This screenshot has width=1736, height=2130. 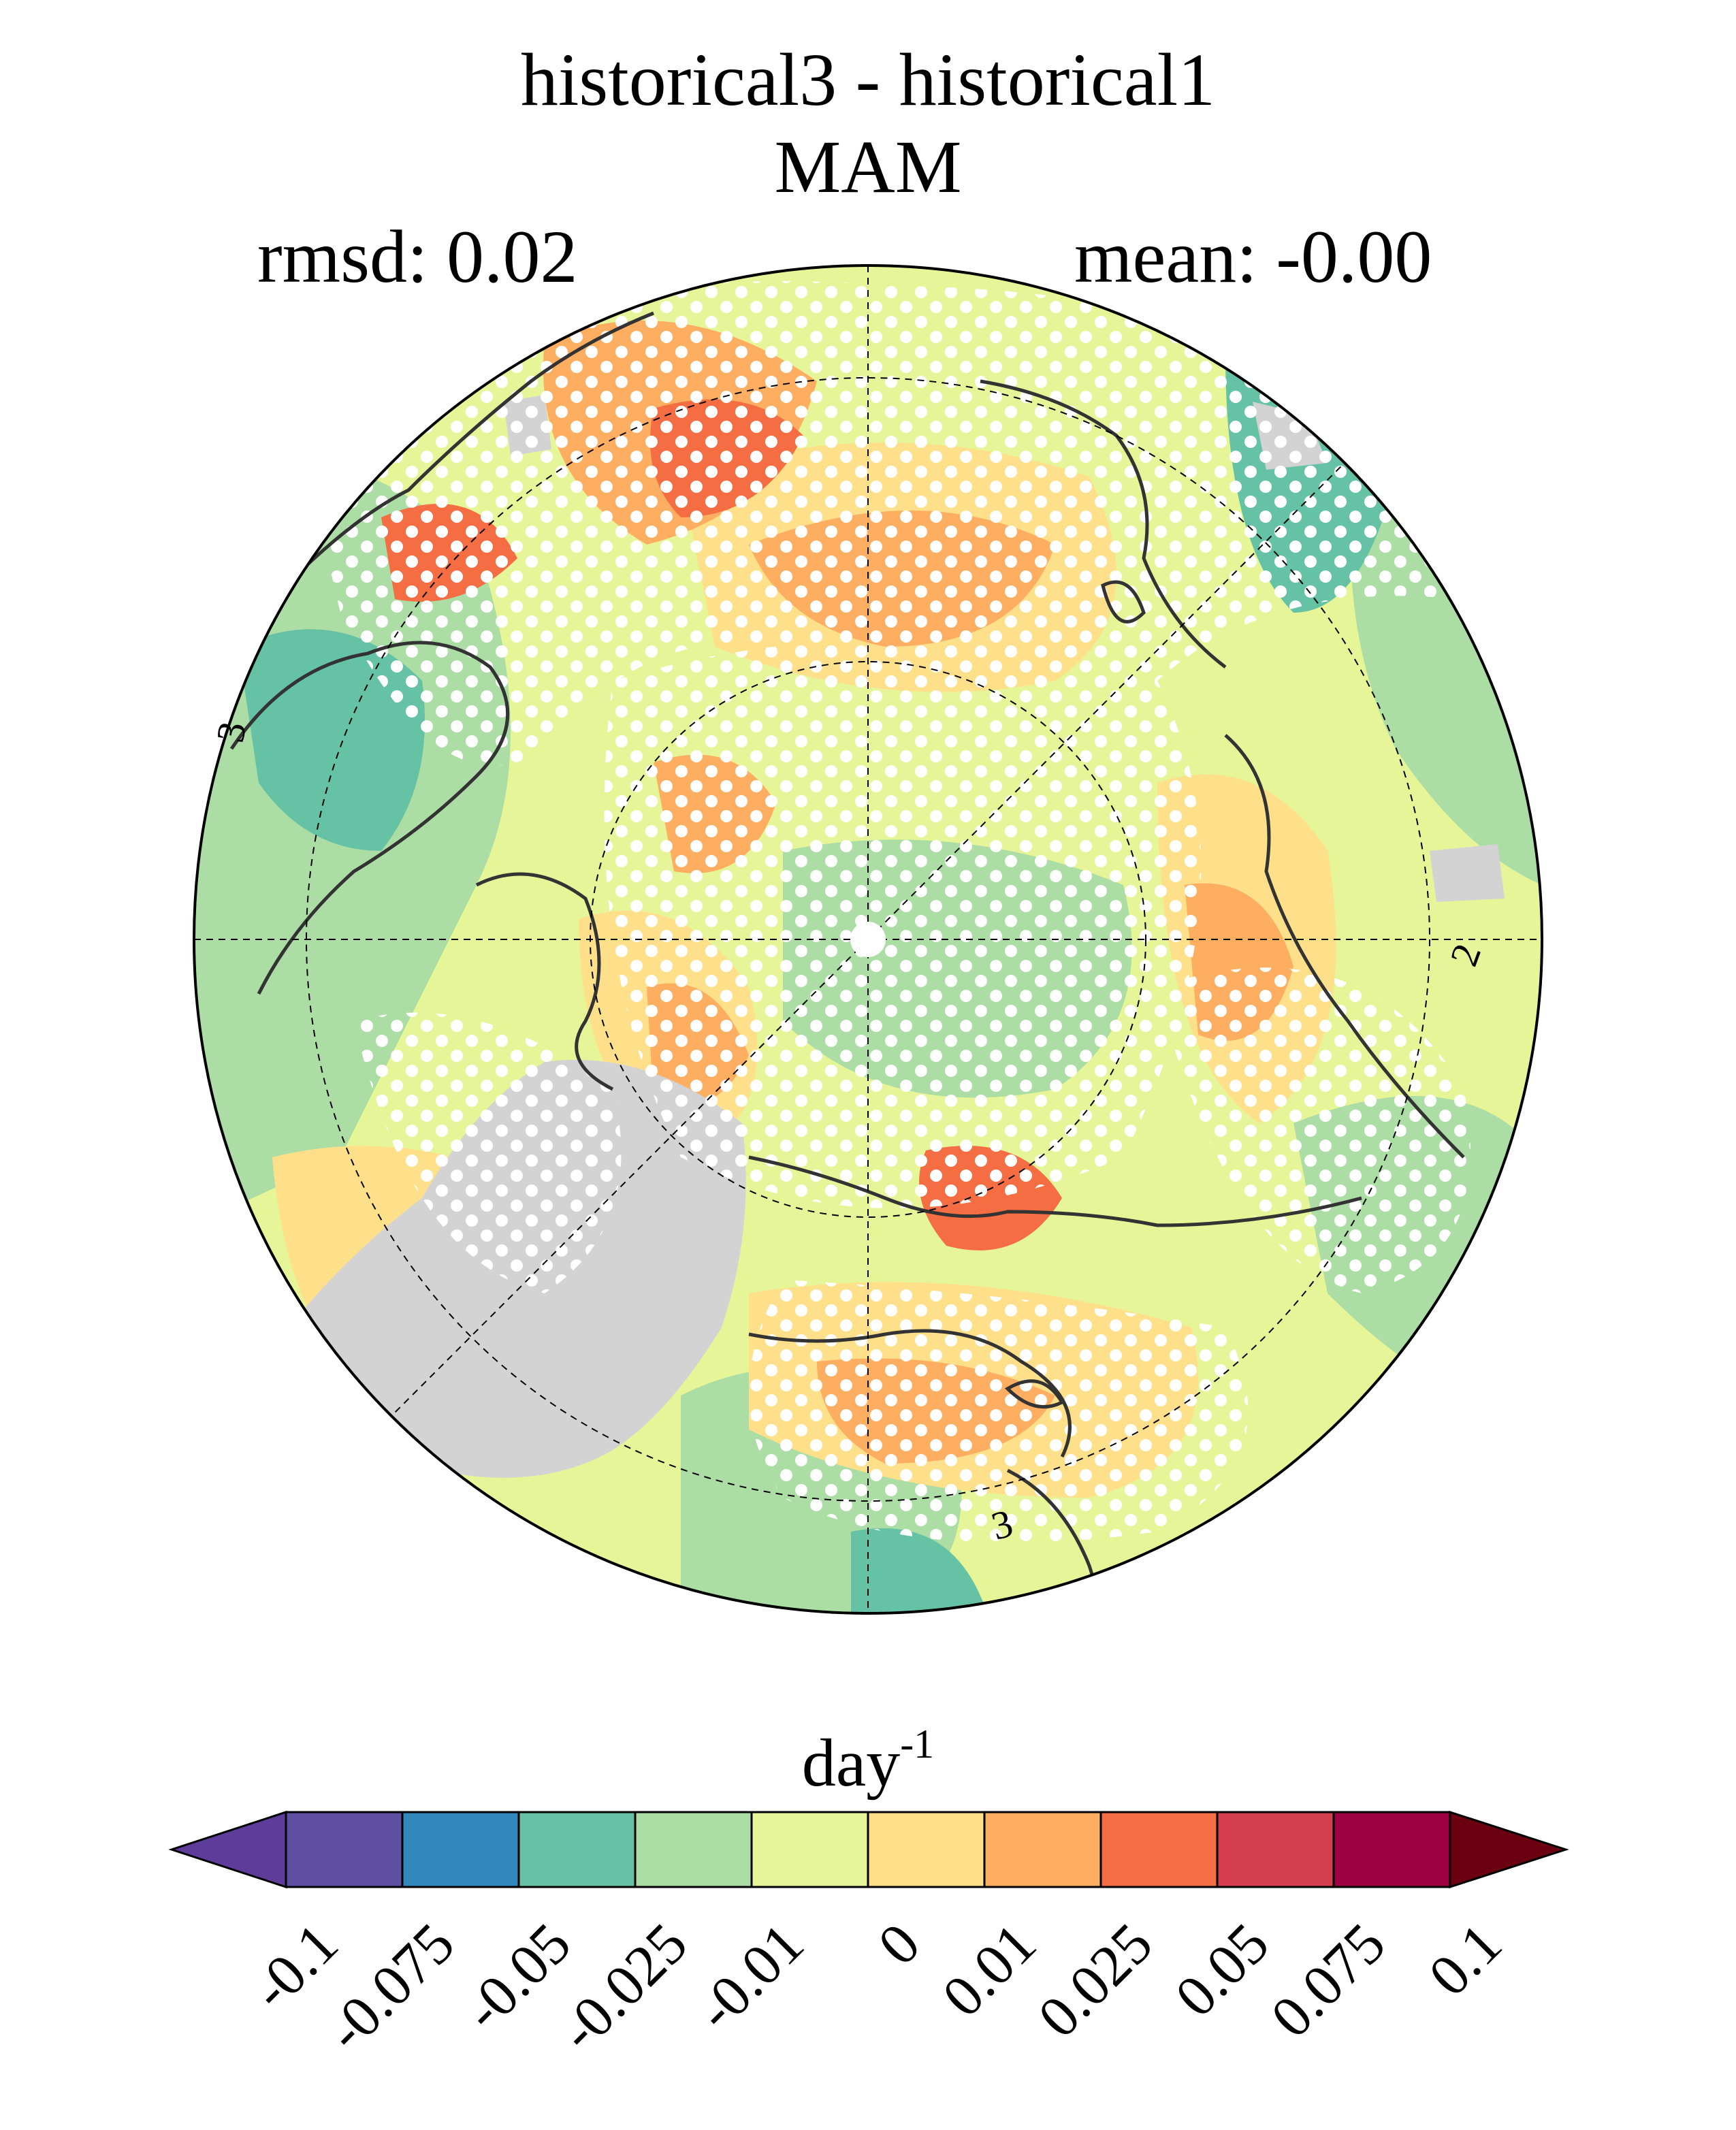 What do you see at coordinates (917, 1744) in the screenshot?
I see `colorbar-units-exponent: -1` at bounding box center [917, 1744].